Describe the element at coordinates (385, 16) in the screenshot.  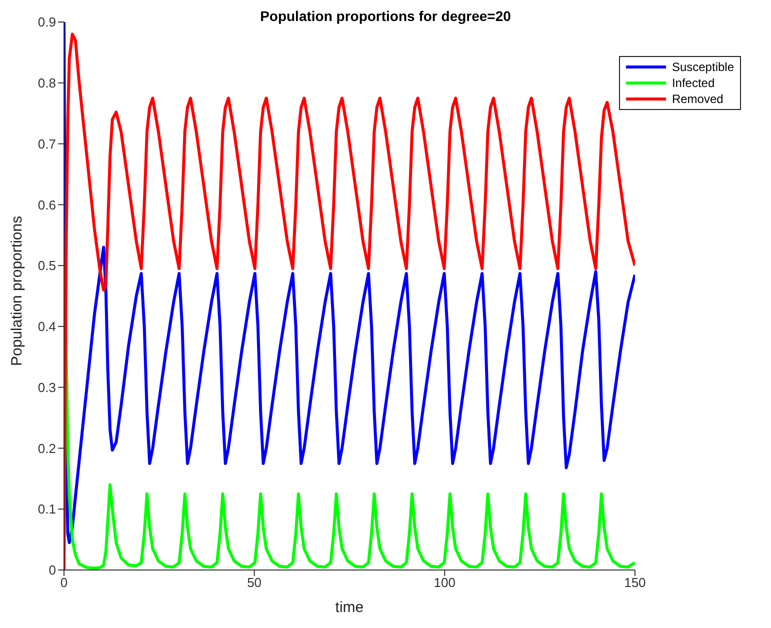
I see `chart-title: Population proportions for degree=20` at that location.